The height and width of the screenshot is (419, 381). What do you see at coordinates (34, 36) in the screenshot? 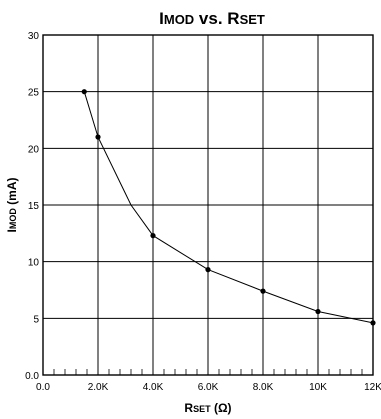
I see `y-tick-label: 30` at bounding box center [34, 36].